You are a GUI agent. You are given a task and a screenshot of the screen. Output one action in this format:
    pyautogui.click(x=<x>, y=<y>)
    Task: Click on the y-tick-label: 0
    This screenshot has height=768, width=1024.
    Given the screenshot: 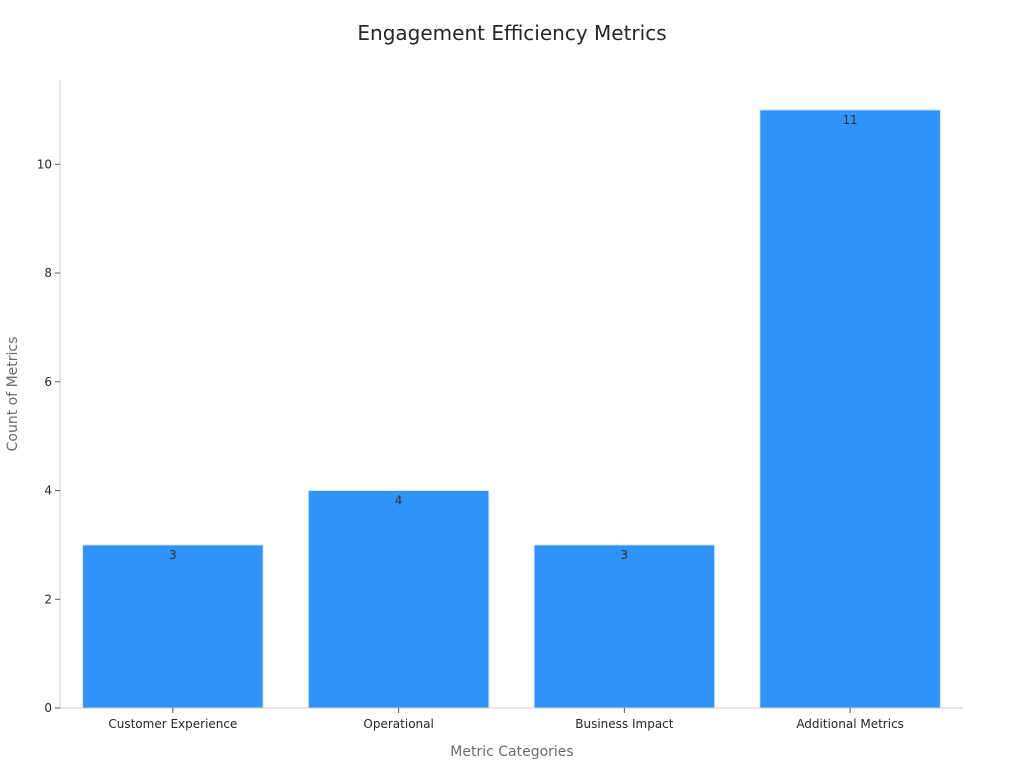 What is the action you would take?
    pyautogui.click(x=48, y=708)
    